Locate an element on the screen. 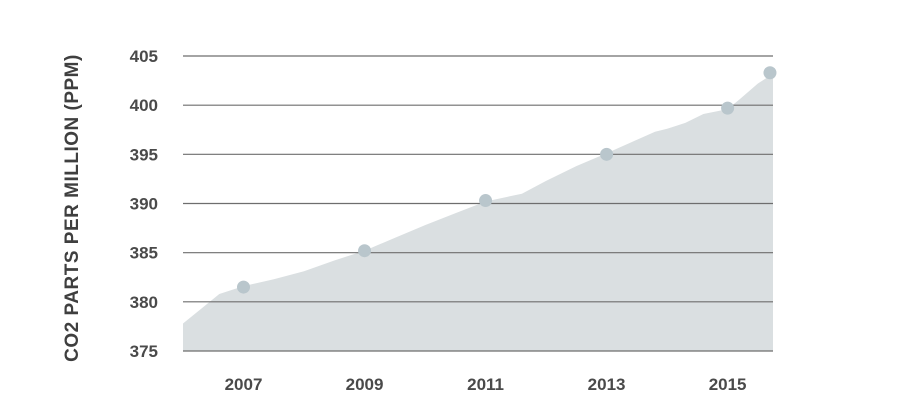  y-tick-label: 390 is located at coordinates (144, 204).